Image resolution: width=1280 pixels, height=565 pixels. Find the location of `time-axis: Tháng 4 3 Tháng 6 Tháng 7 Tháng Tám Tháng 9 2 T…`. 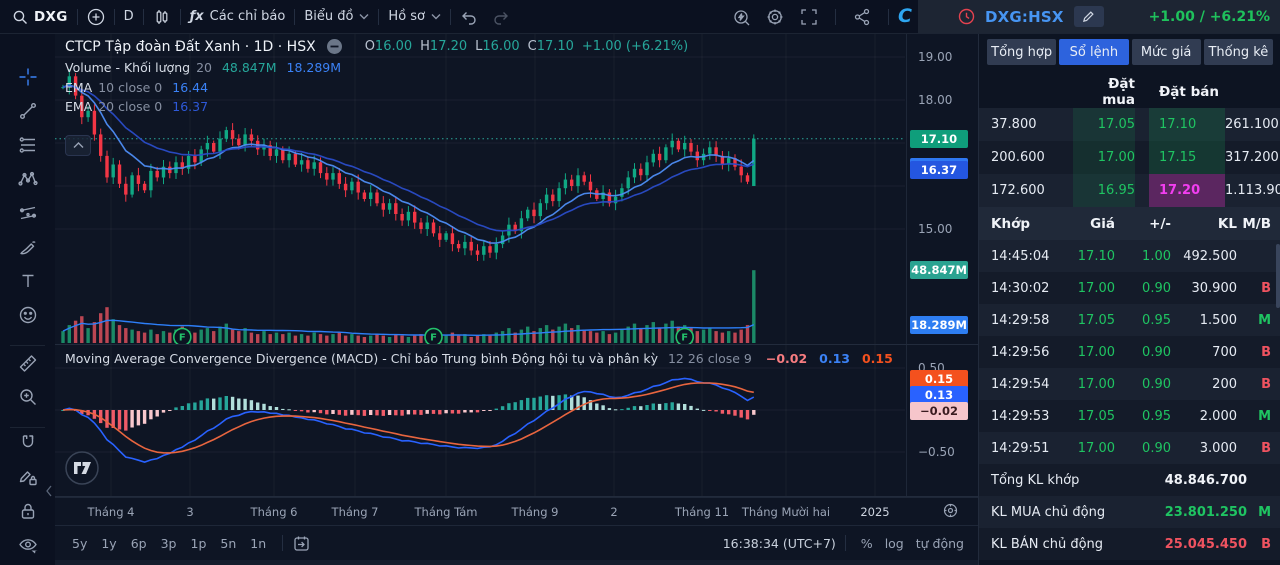

time-axis: Tháng 4 3 Tháng 6 Tháng 7 Tháng Tám Tháng 9 2 T… is located at coordinates (516, 511).